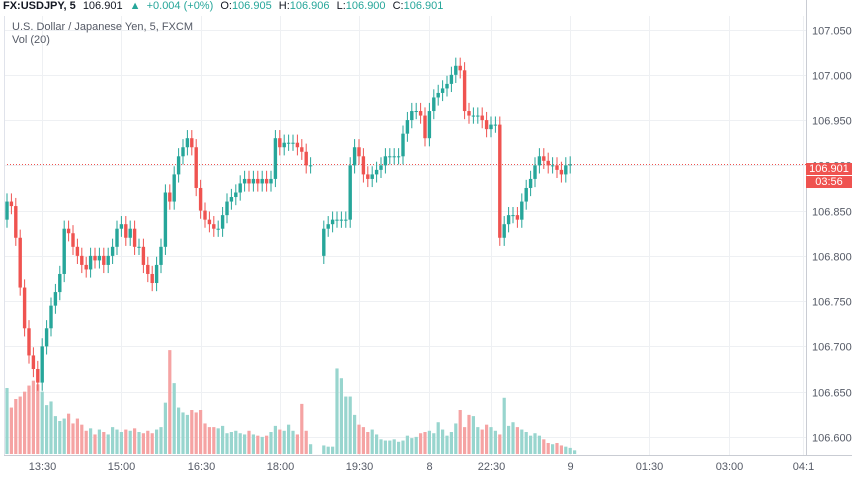 This screenshot has width=852, height=485. Describe the element at coordinates (102, 6) in the screenshot. I see `last-price: 106.901` at that location.